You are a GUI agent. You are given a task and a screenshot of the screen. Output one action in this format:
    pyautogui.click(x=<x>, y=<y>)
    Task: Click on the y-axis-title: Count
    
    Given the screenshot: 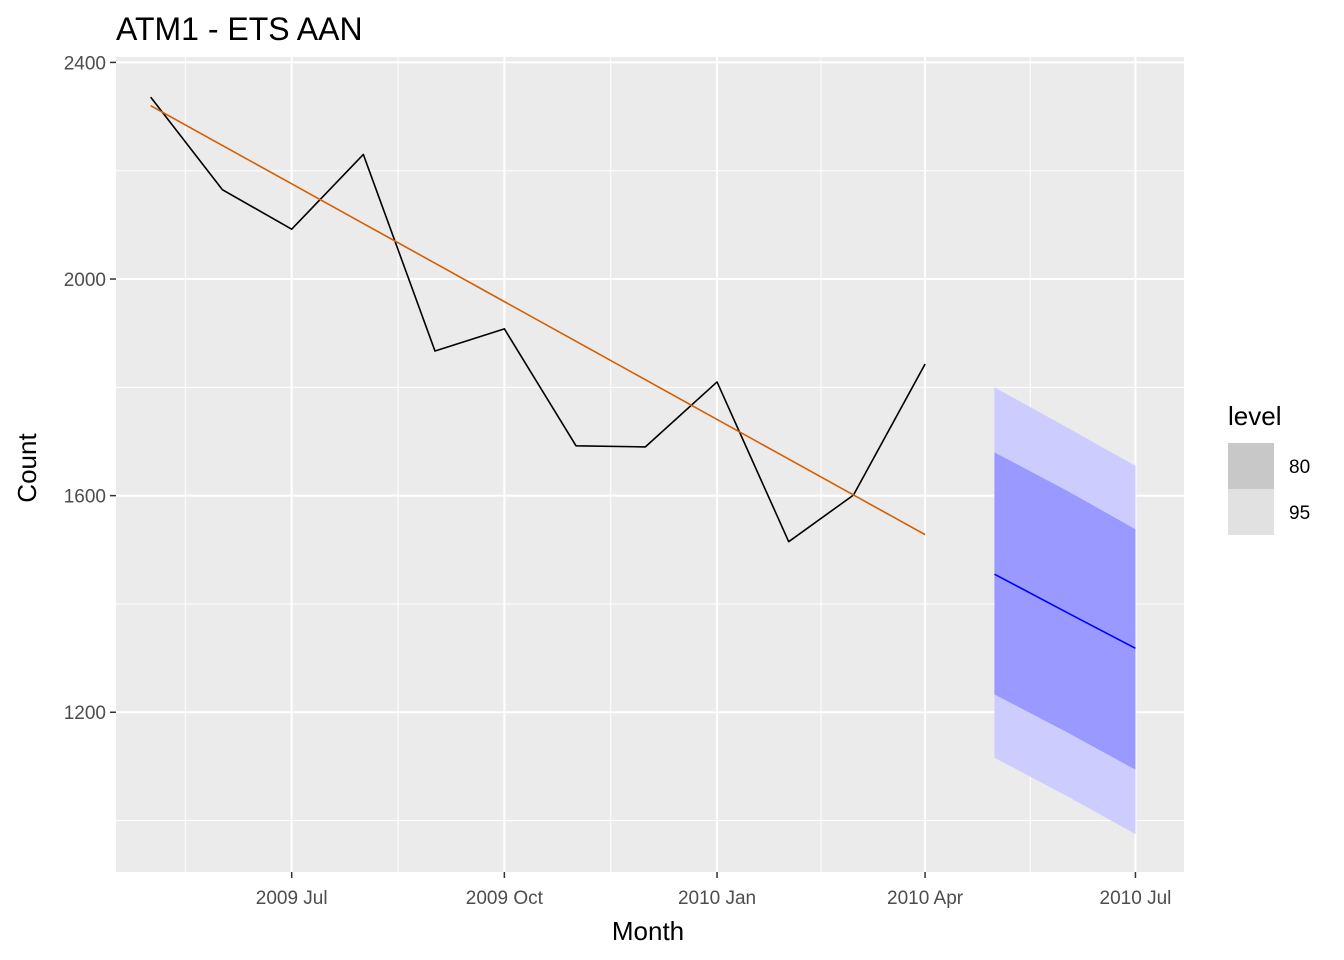 What is the action you would take?
    pyautogui.click(x=27, y=468)
    